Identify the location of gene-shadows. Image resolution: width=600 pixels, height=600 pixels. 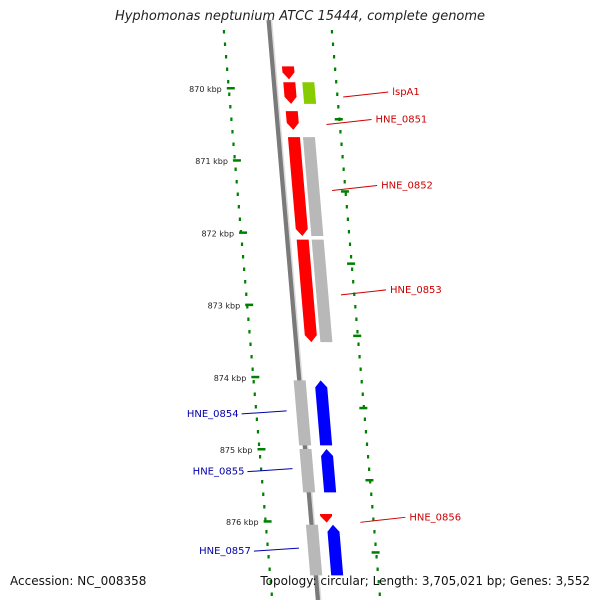
(313, 356).